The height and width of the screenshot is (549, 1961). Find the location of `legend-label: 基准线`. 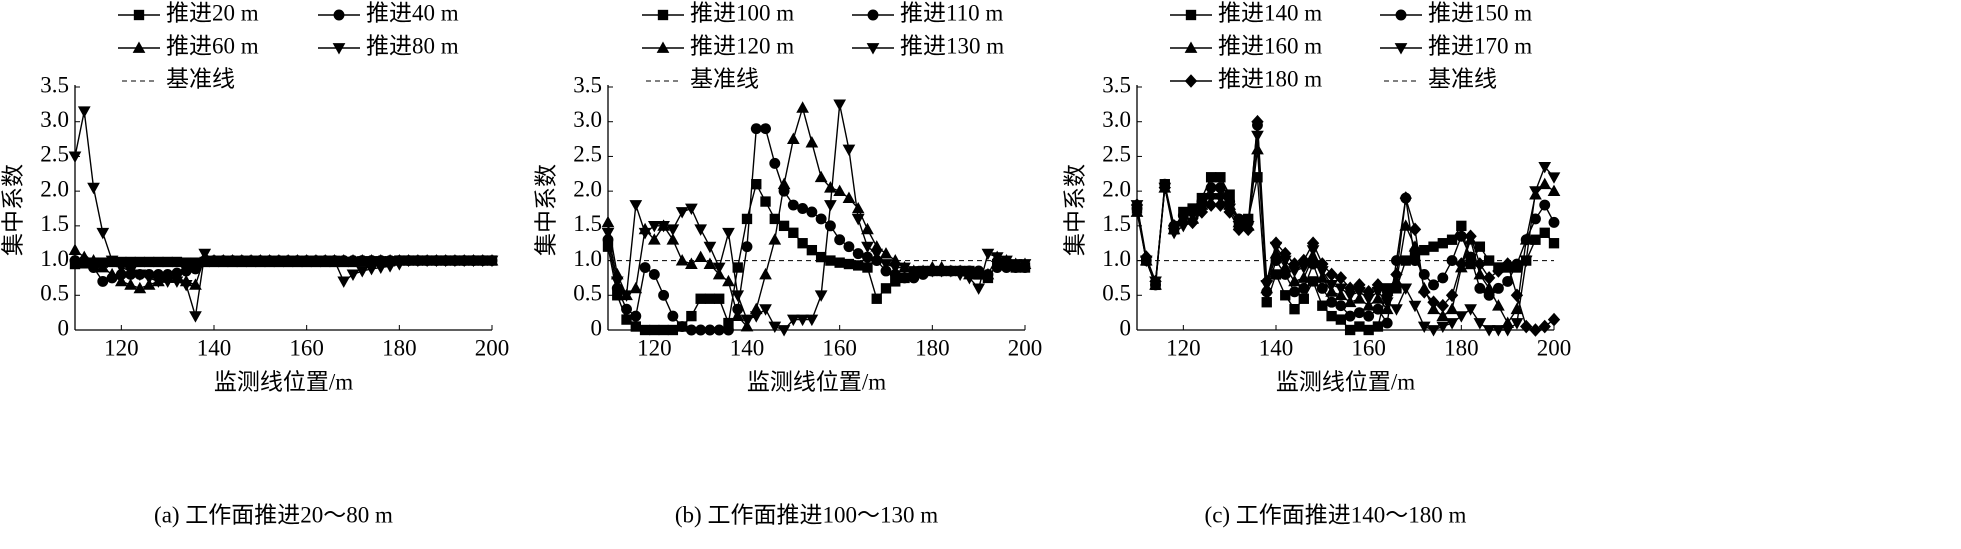

legend-label: 基准线 is located at coordinates (1462, 78).